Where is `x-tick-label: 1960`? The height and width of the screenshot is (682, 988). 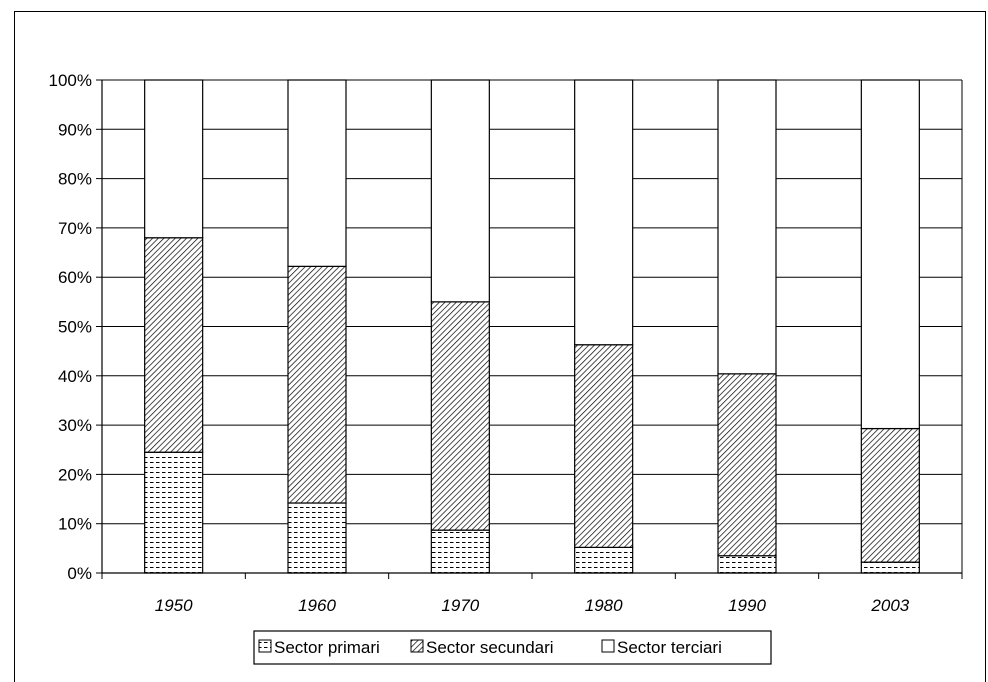
x-tick-label: 1960 is located at coordinates (317, 605).